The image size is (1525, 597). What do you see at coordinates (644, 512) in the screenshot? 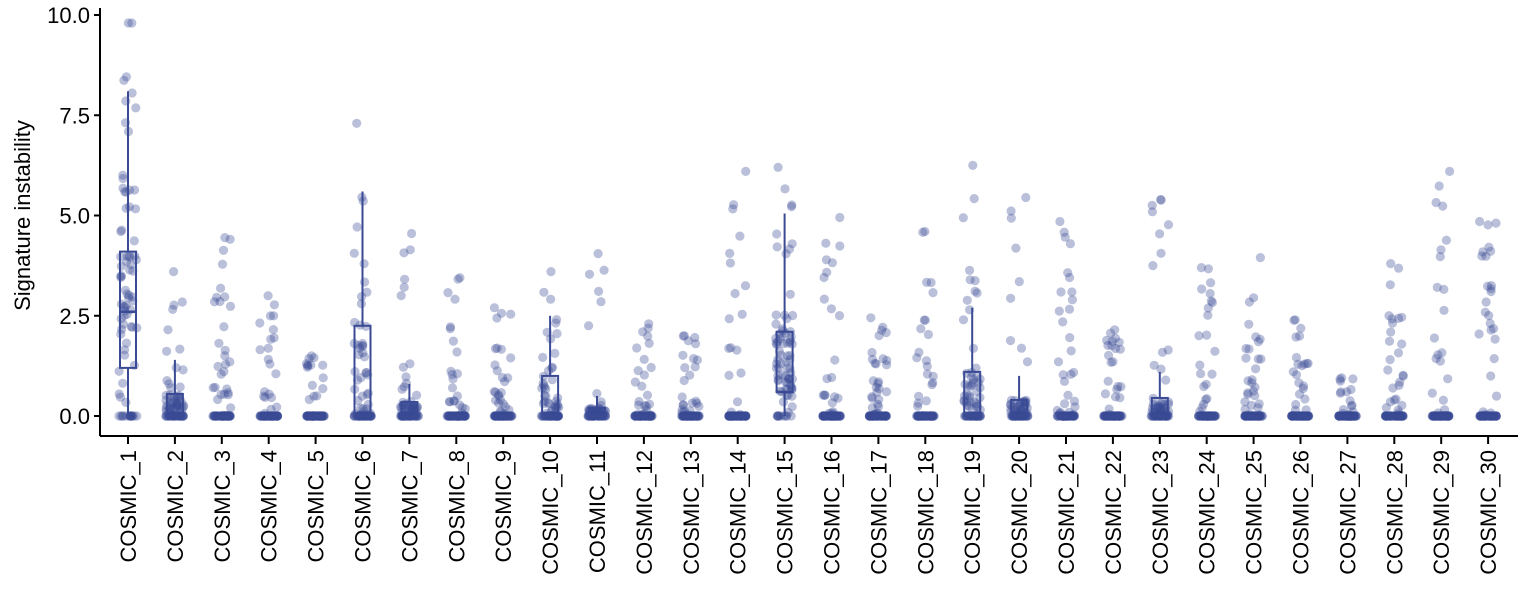
I see `x-tick-label: COSMIC_12` at bounding box center [644, 512].